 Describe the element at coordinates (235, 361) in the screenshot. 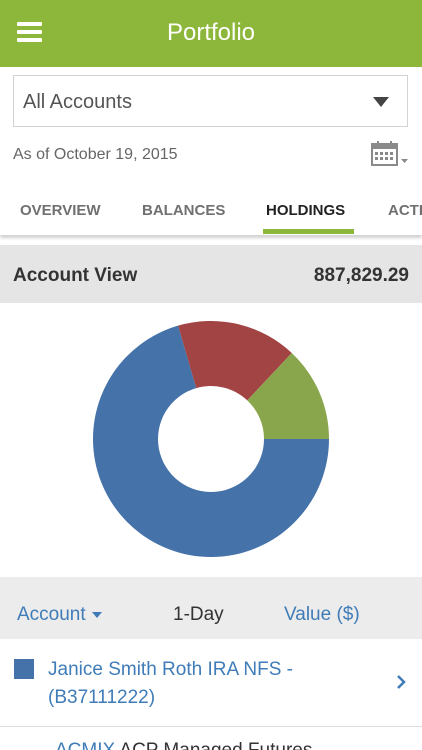

I see `donut-slice-red` at that location.